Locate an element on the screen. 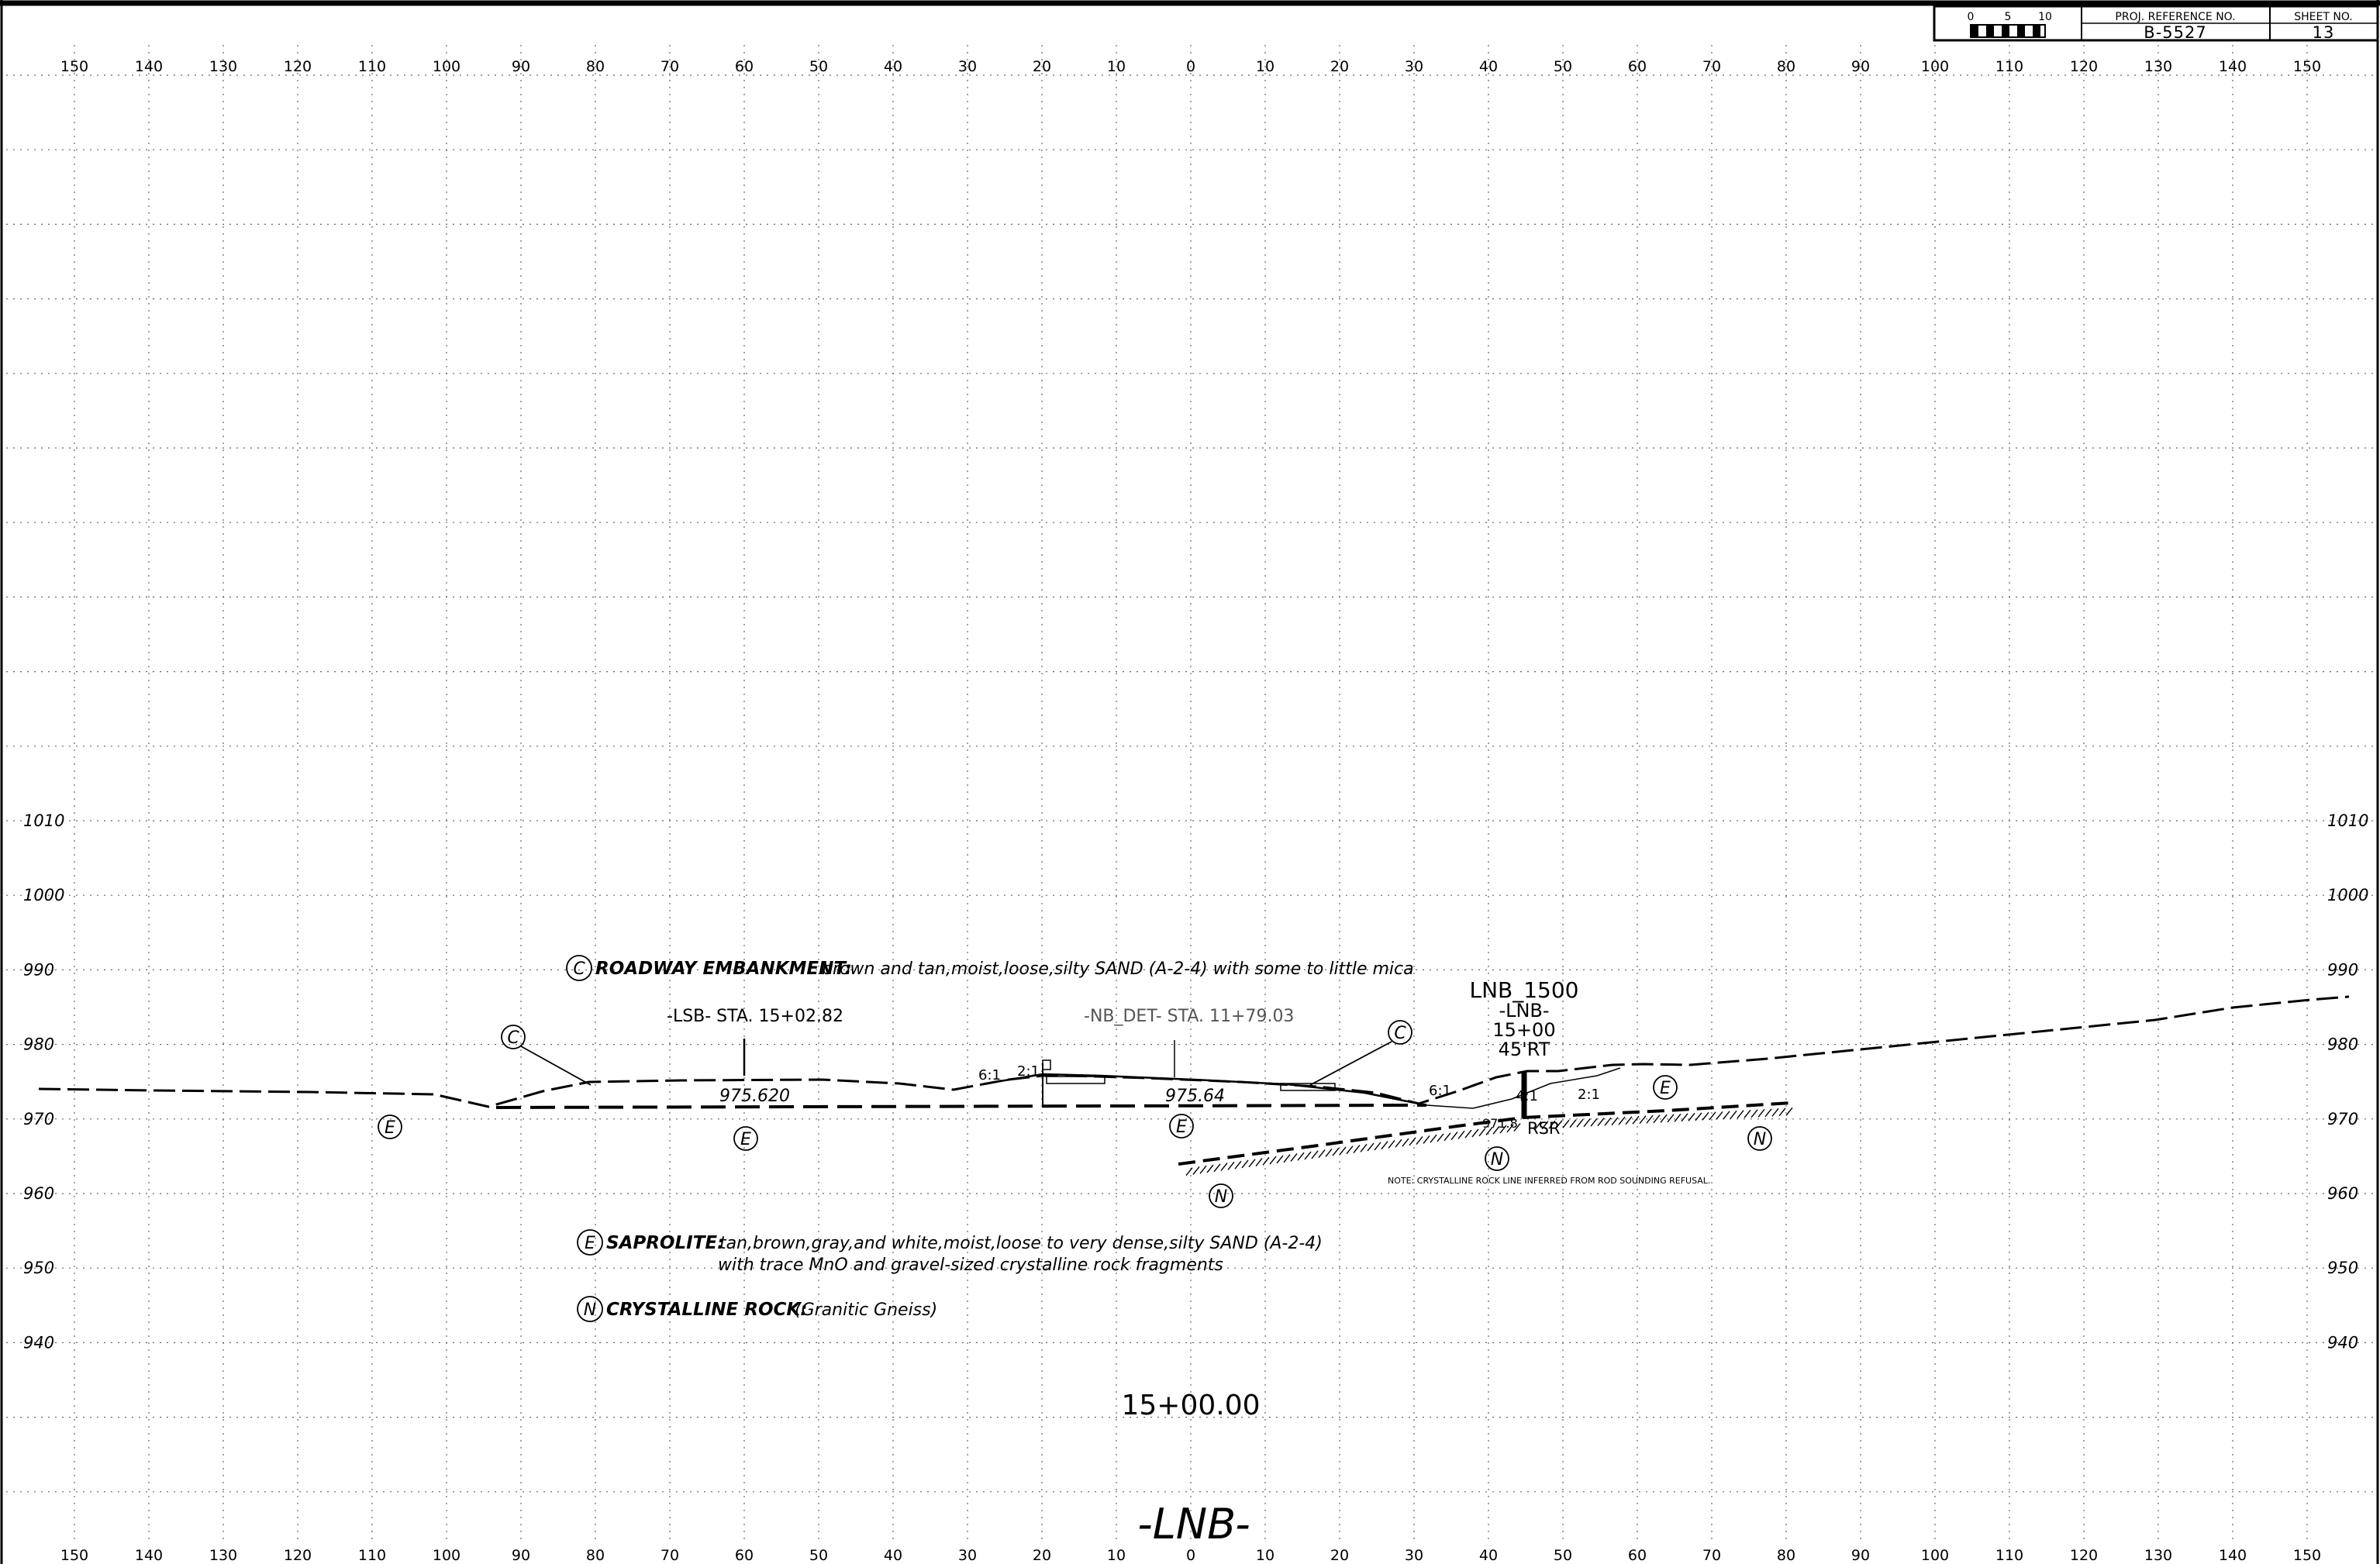 Image resolution: width=2380 pixels, height=1564 pixels. elevation-tick-label: 980 is located at coordinates (2342, 1044).